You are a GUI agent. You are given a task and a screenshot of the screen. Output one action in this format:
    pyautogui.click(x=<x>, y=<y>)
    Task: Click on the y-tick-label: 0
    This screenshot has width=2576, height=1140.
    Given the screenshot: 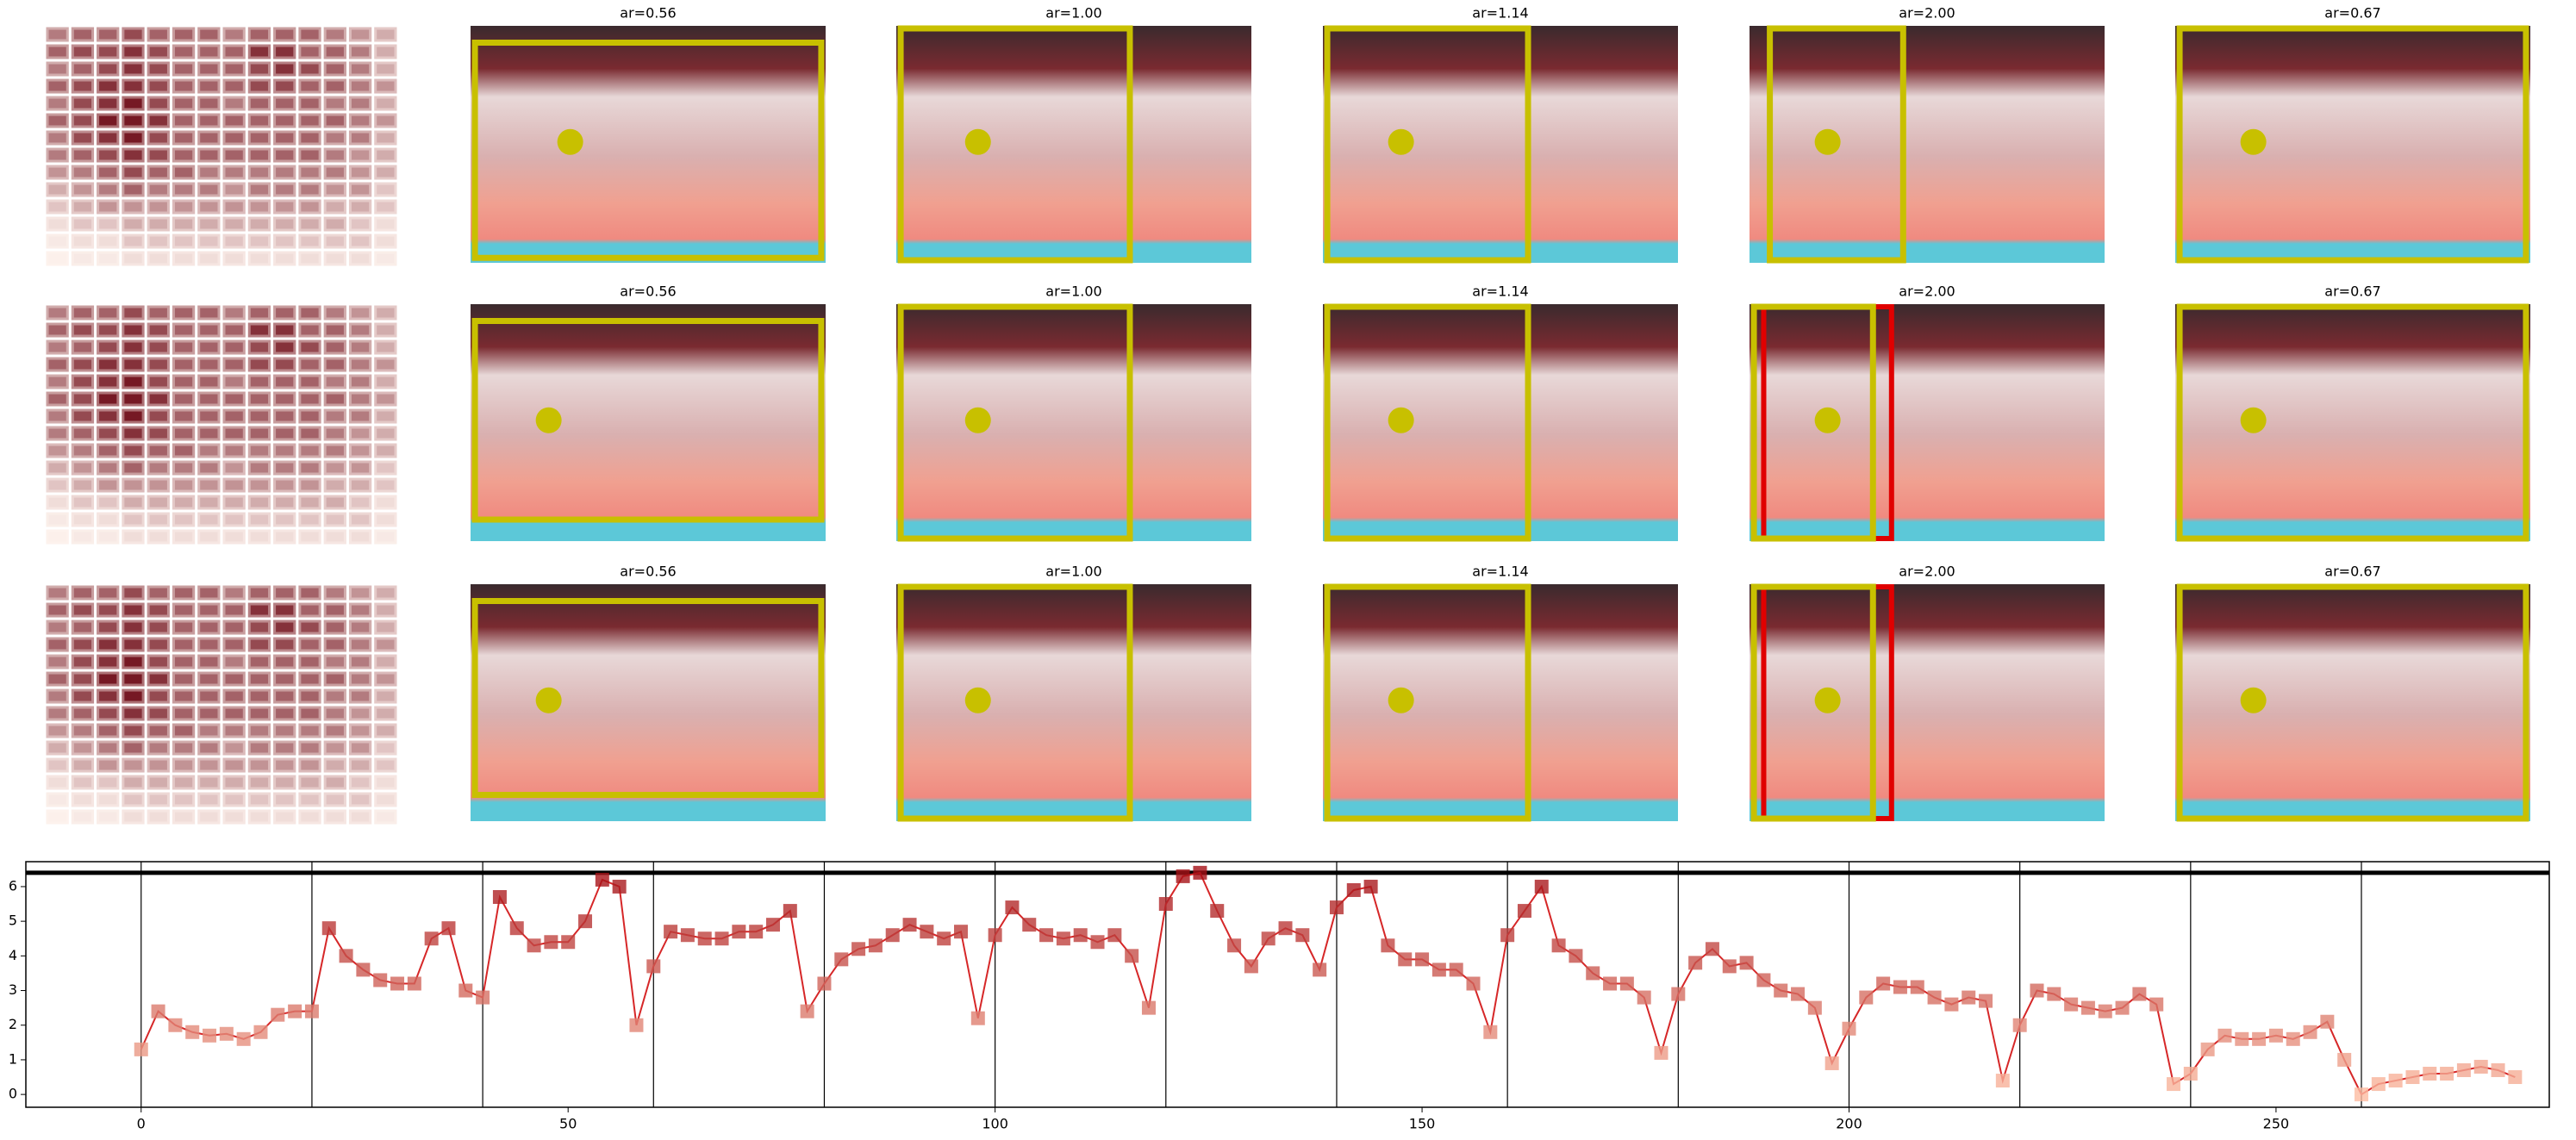 What is the action you would take?
    pyautogui.click(x=13, y=1094)
    